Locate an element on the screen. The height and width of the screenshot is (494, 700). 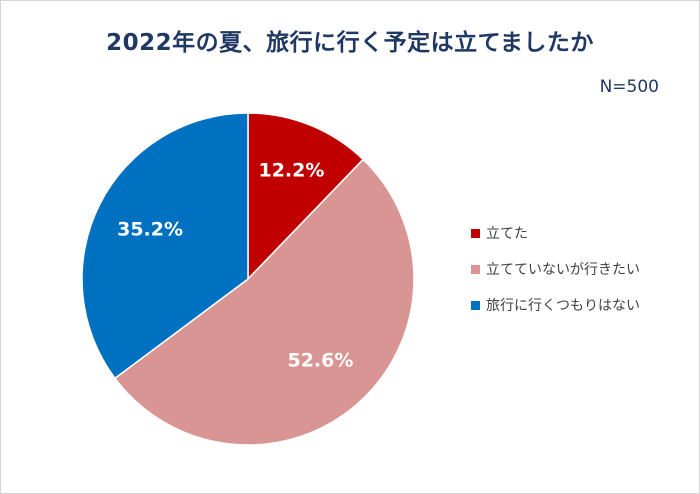
slice-data-label: 35.2% is located at coordinates (150, 229).